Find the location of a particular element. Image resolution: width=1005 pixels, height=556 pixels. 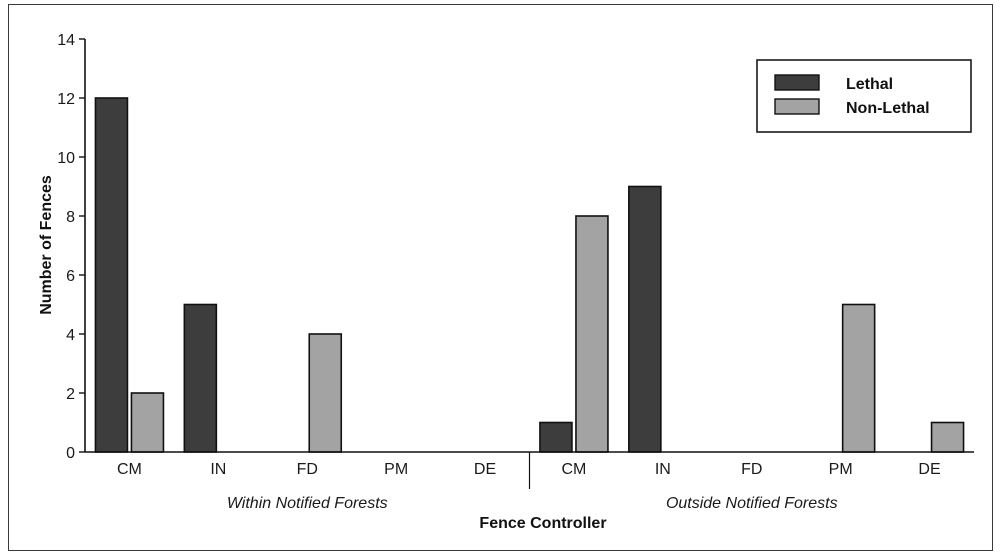

legend-swatch-lethal is located at coordinates (797, 82).